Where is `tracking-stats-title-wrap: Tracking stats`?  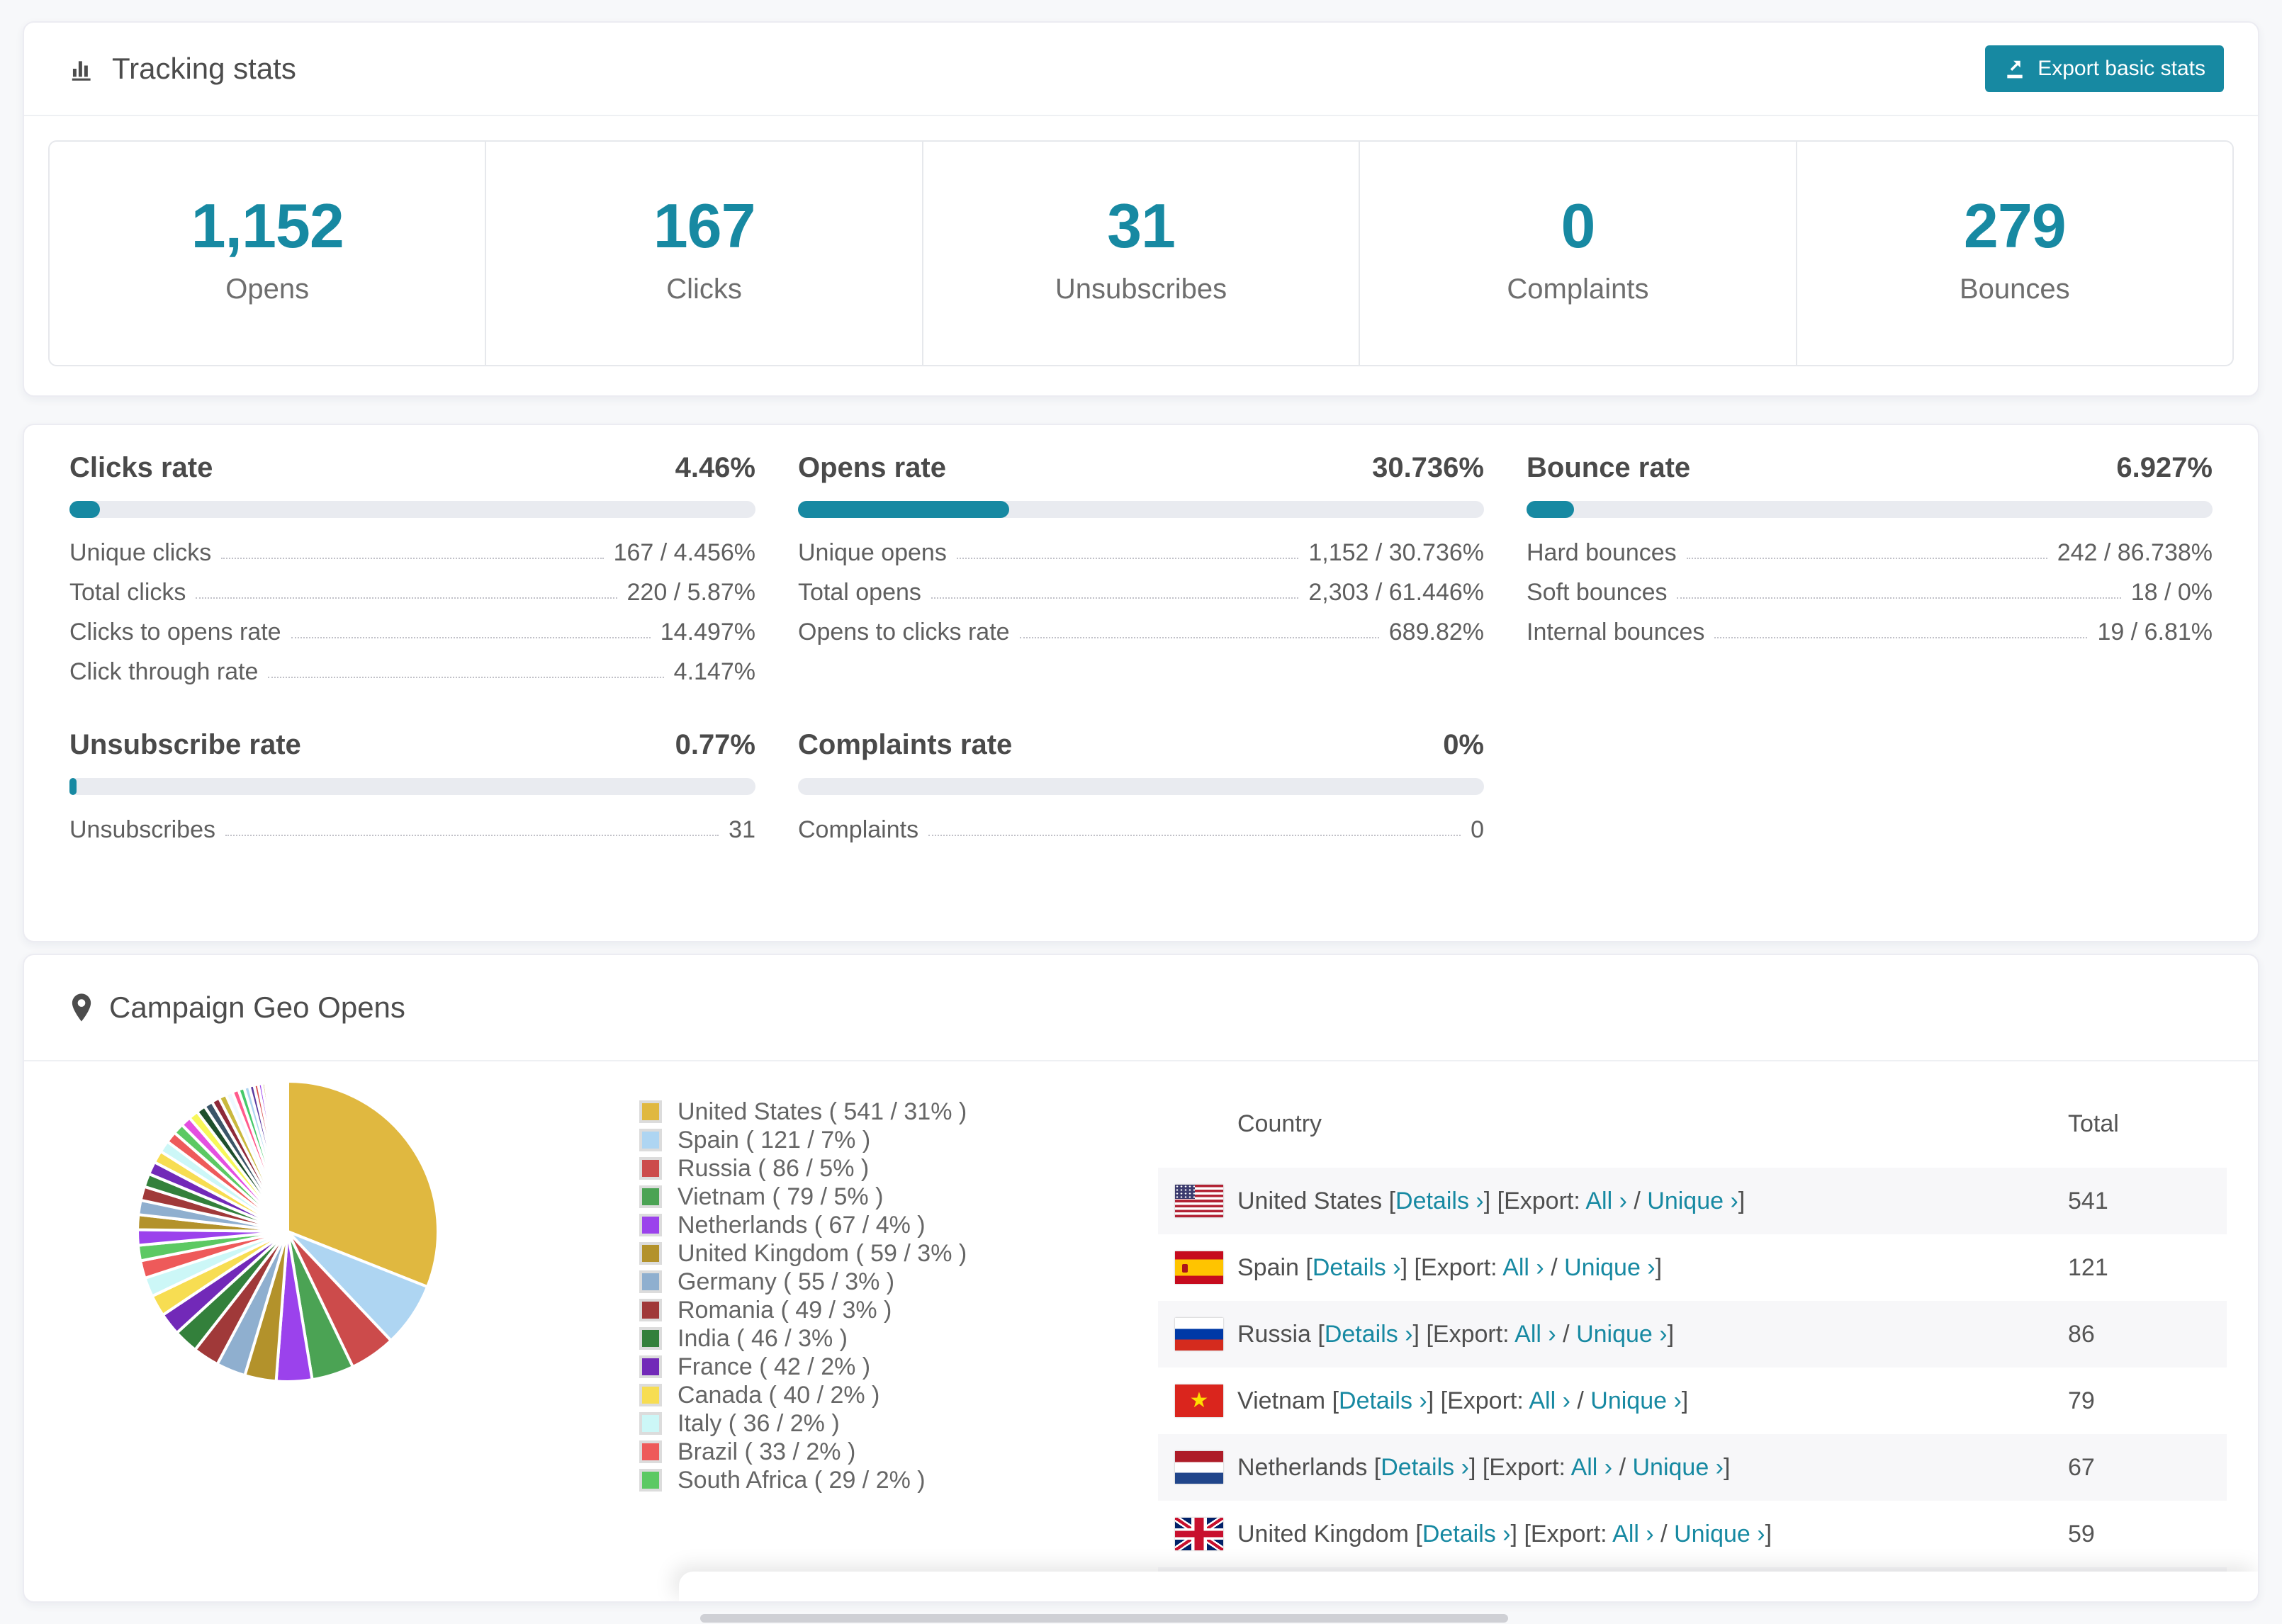
tracking-stats-title-wrap: Tracking stats is located at coordinates (182, 69).